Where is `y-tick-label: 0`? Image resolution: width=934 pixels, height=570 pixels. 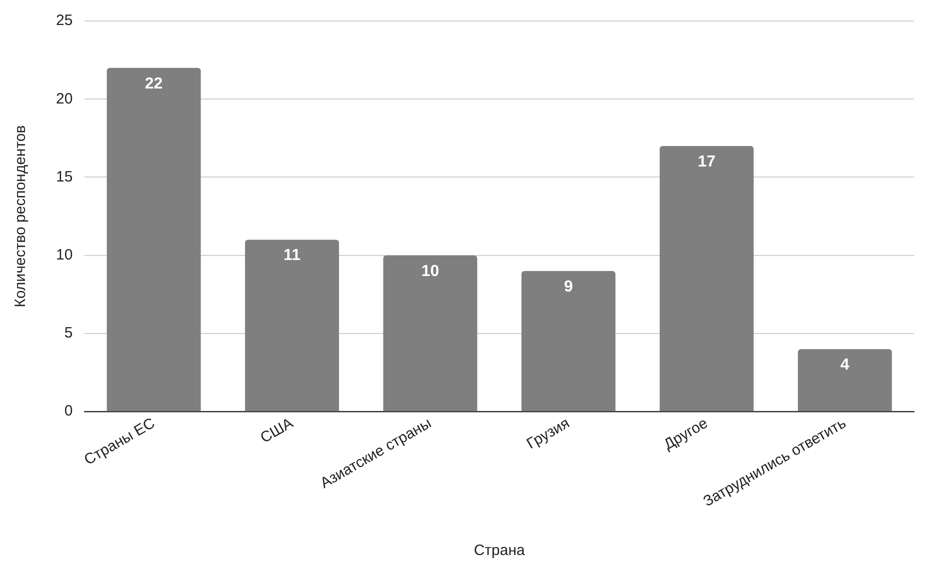 y-tick-label: 0 is located at coordinates (68, 411).